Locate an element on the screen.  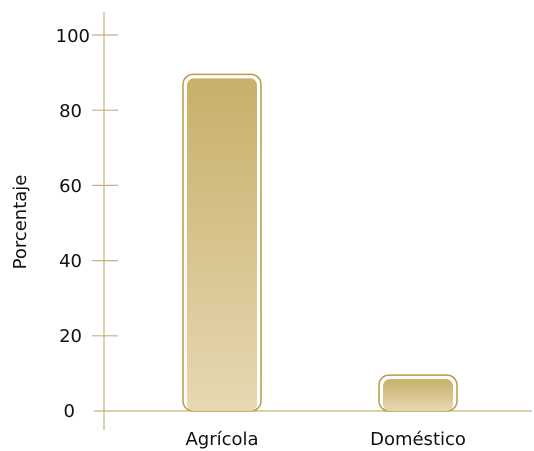
bar-agricola is located at coordinates (222, 242).